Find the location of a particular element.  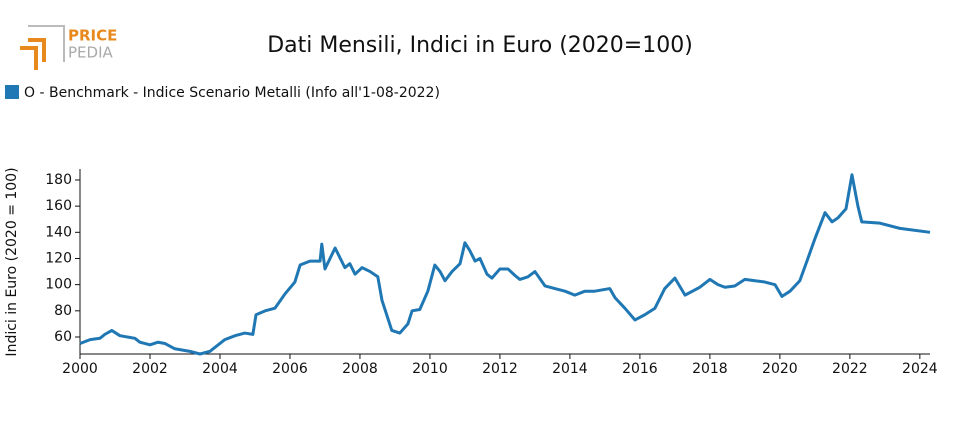

y-tick-label: 160 is located at coordinates (58, 206).